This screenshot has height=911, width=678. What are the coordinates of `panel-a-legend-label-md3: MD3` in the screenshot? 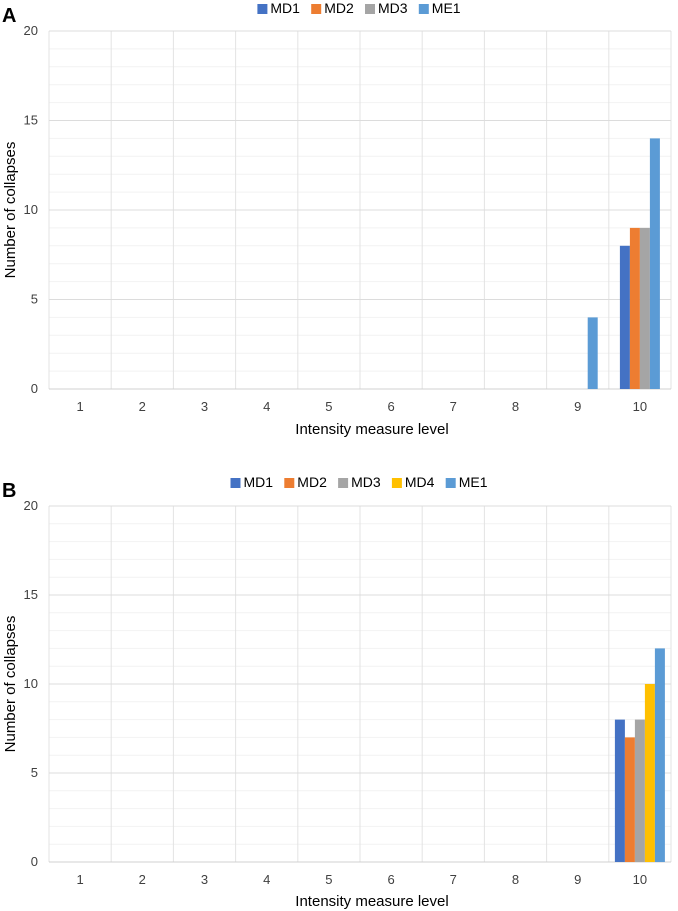 It's located at (393, 8).